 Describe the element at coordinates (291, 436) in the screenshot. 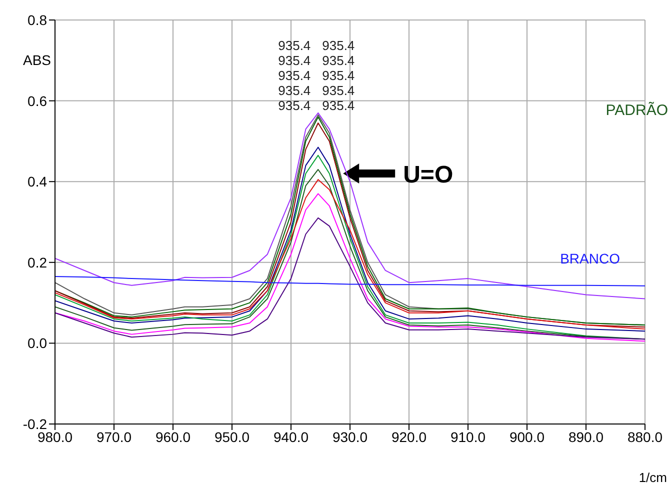

I see `x-tick-label: 940.0` at that location.